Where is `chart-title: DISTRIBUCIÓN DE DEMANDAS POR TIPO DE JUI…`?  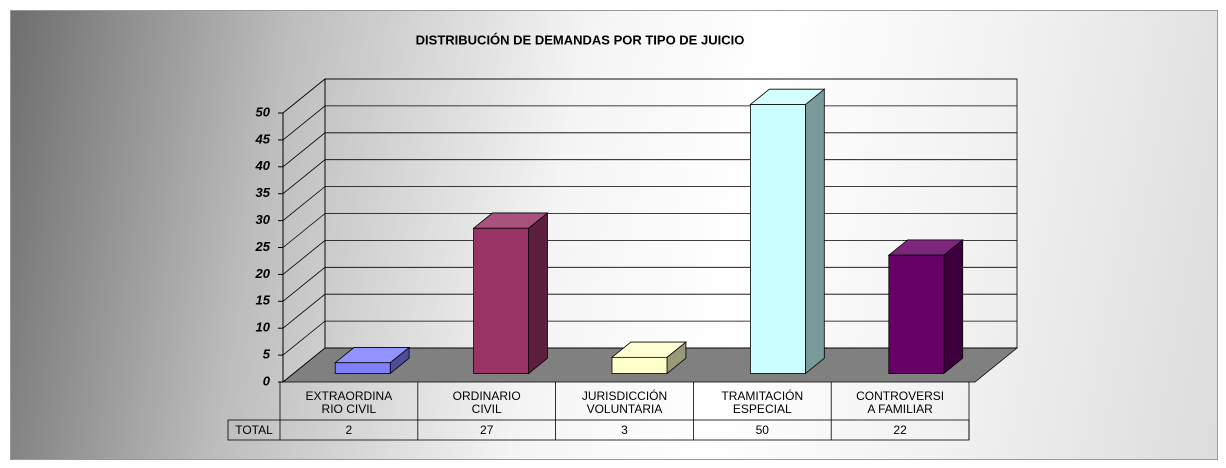
chart-title: DISTRIBUCIÓN DE DEMANDAS POR TIPO DE JUI… is located at coordinates (580, 39).